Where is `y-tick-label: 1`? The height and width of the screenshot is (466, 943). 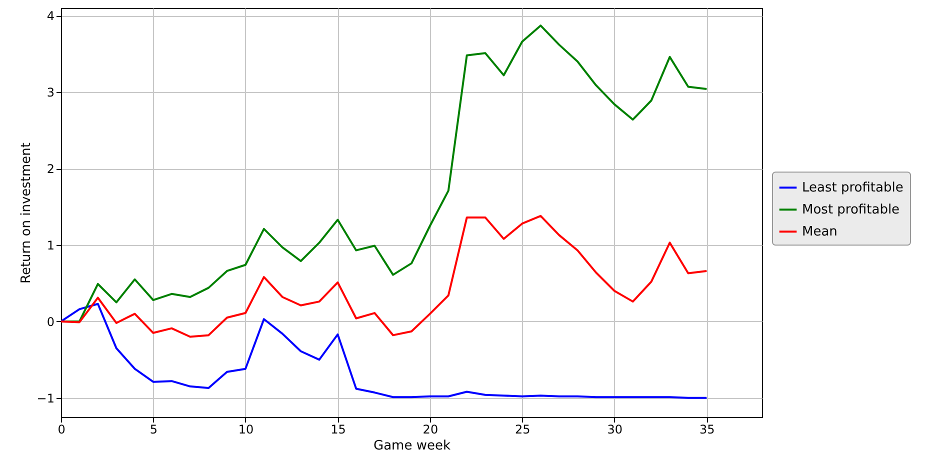
y-tick-label: 1 is located at coordinates (50, 245).